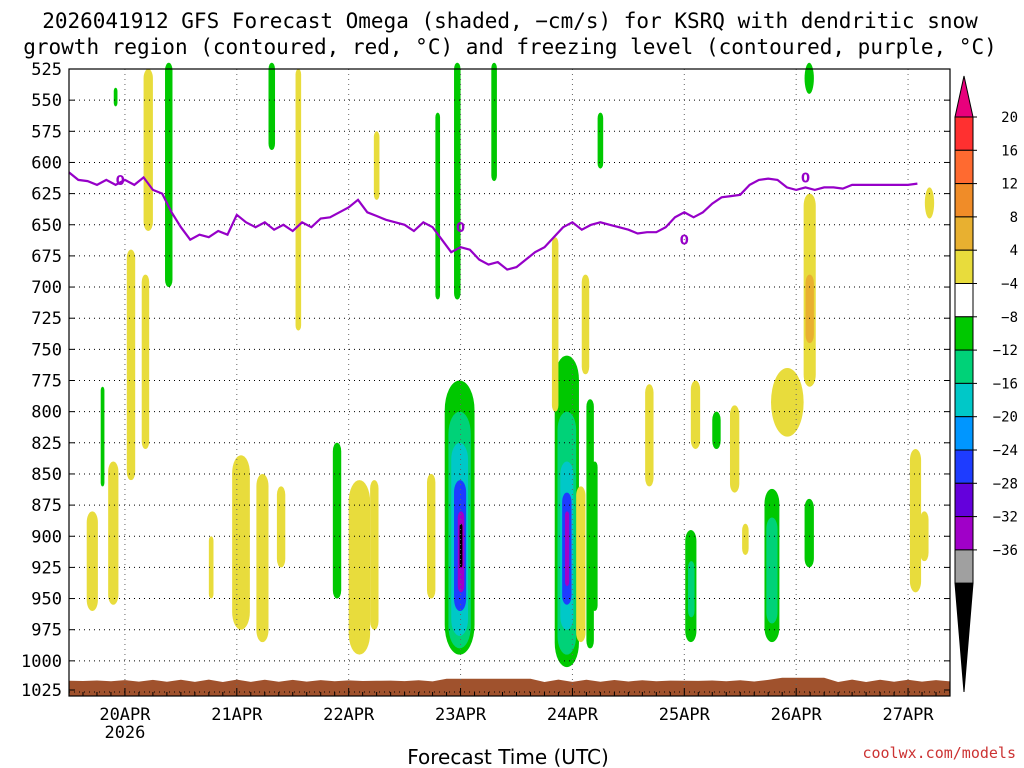 The width and height of the screenshot is (1024, 768). Describe the element at coordinates (46, 70) in the screenshot. I see `y-tick-label: 525` at that location.